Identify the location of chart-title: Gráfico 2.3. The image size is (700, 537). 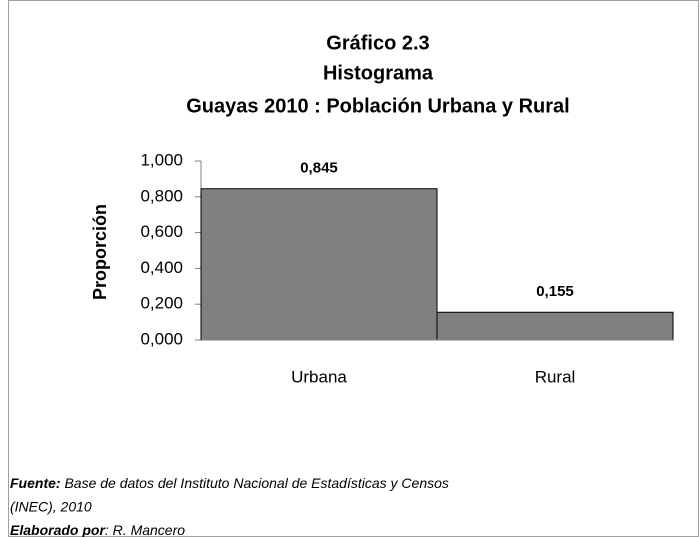
(377, 43).